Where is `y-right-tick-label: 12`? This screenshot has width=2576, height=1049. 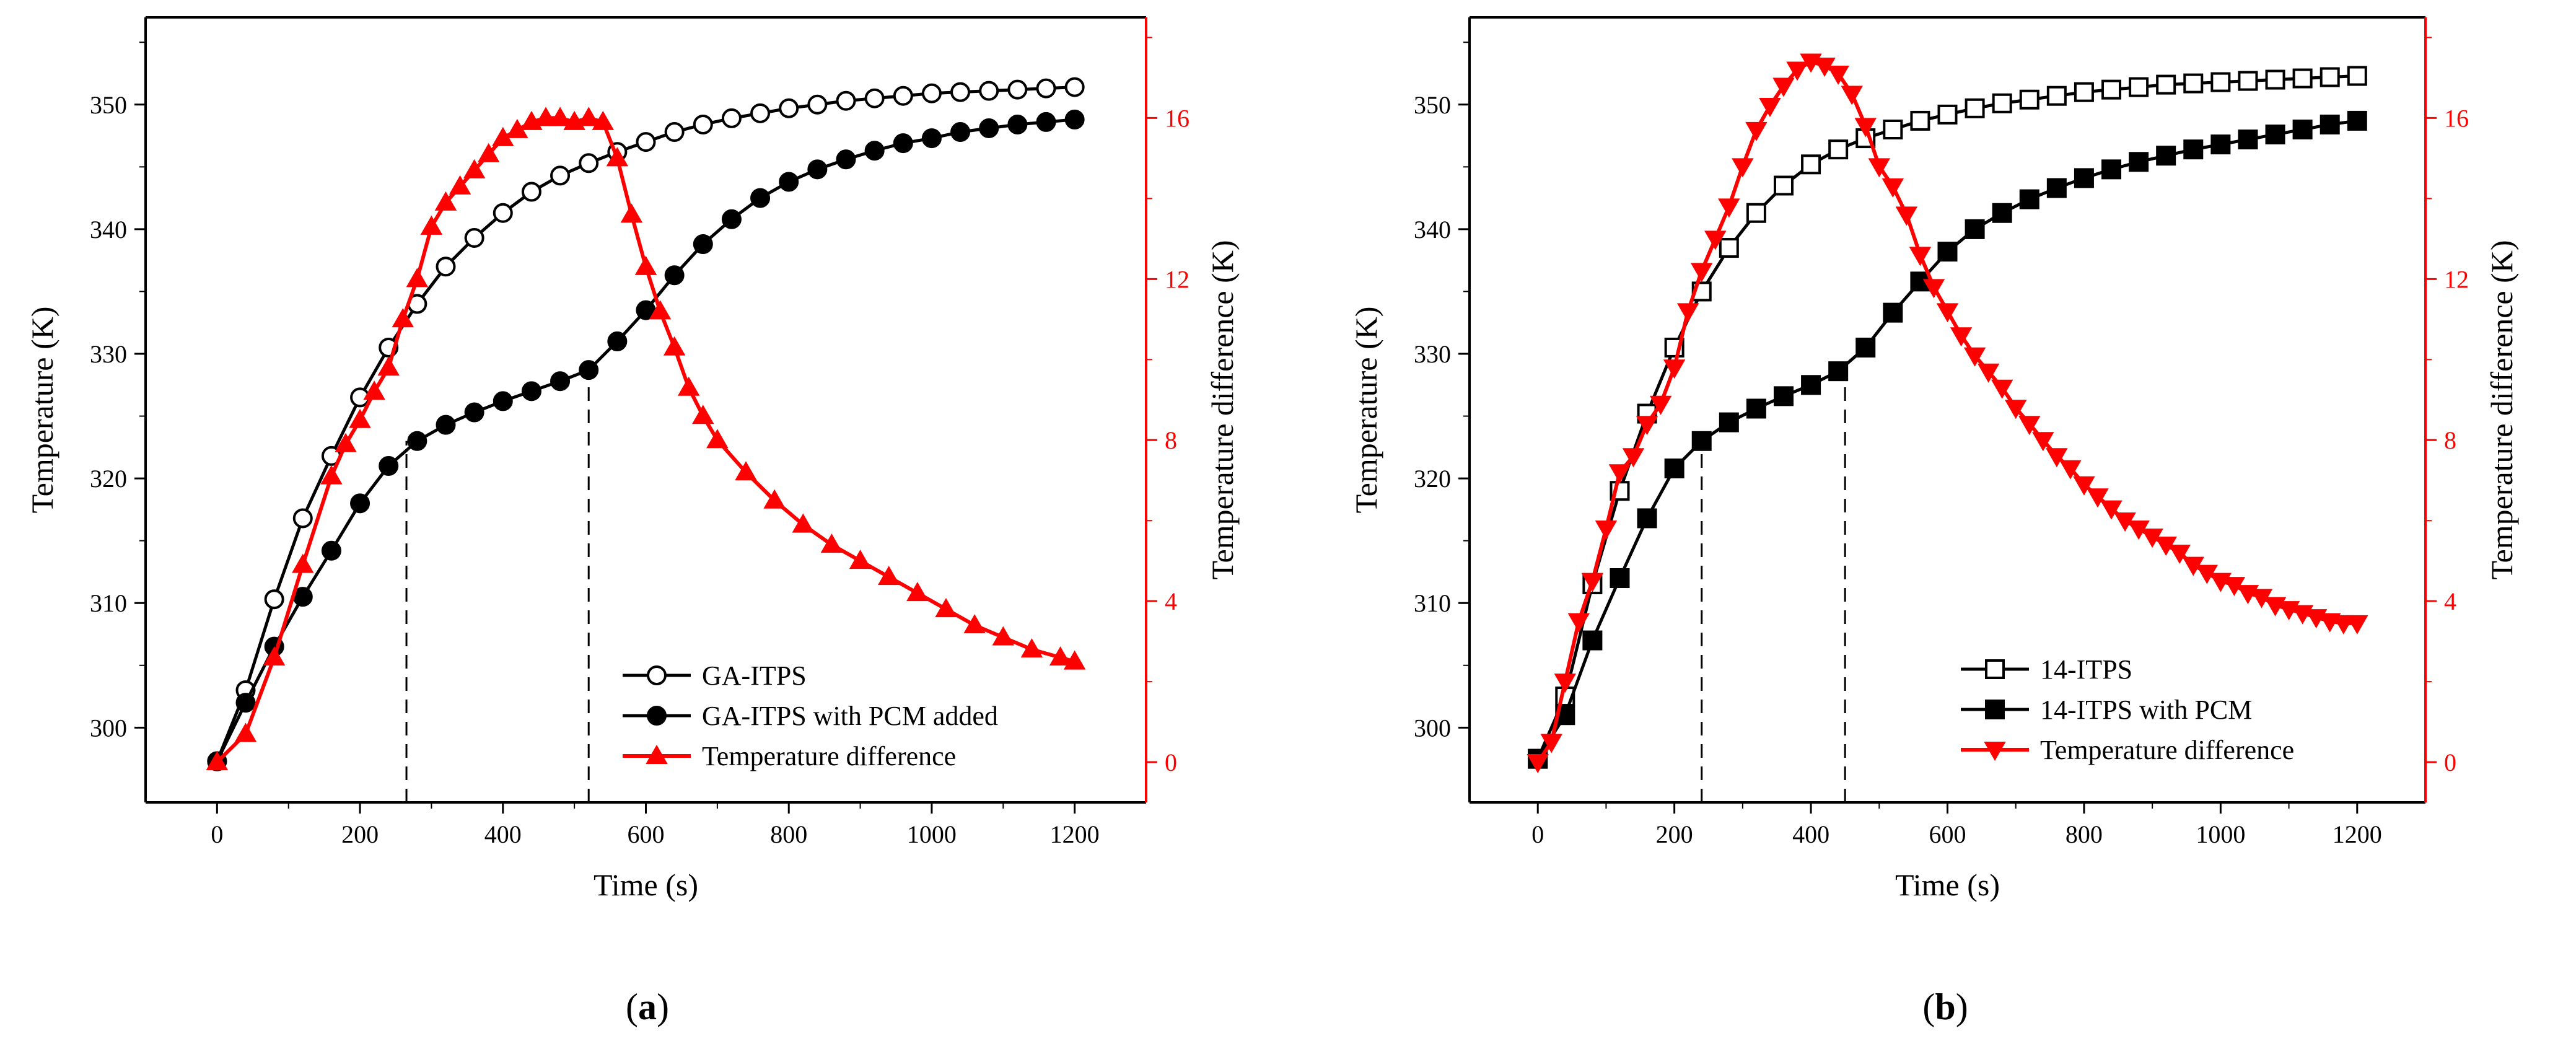
y-right-tick-label: 12 is located at coordinates (1177, 279).